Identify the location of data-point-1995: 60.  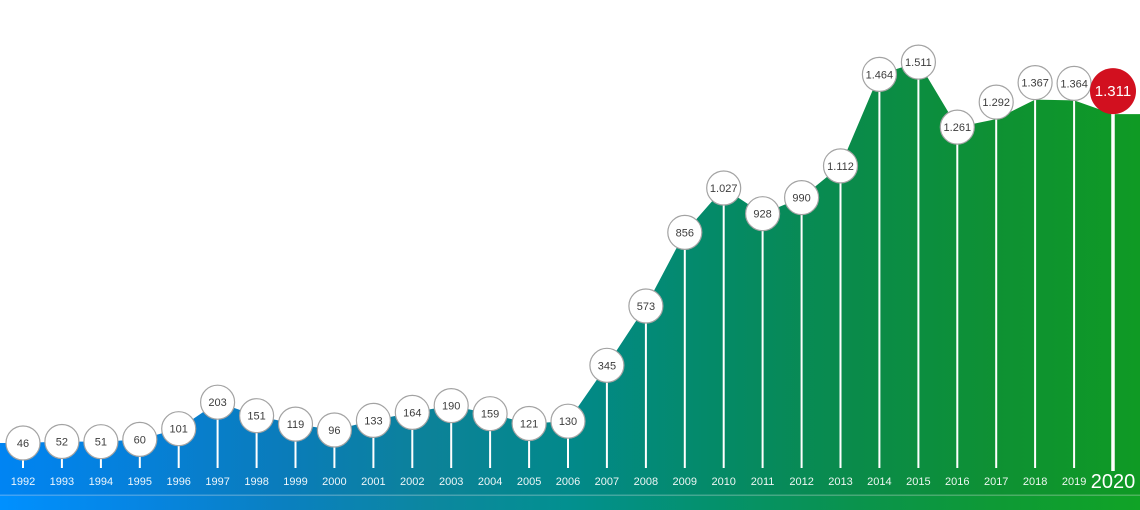
(140, 439).